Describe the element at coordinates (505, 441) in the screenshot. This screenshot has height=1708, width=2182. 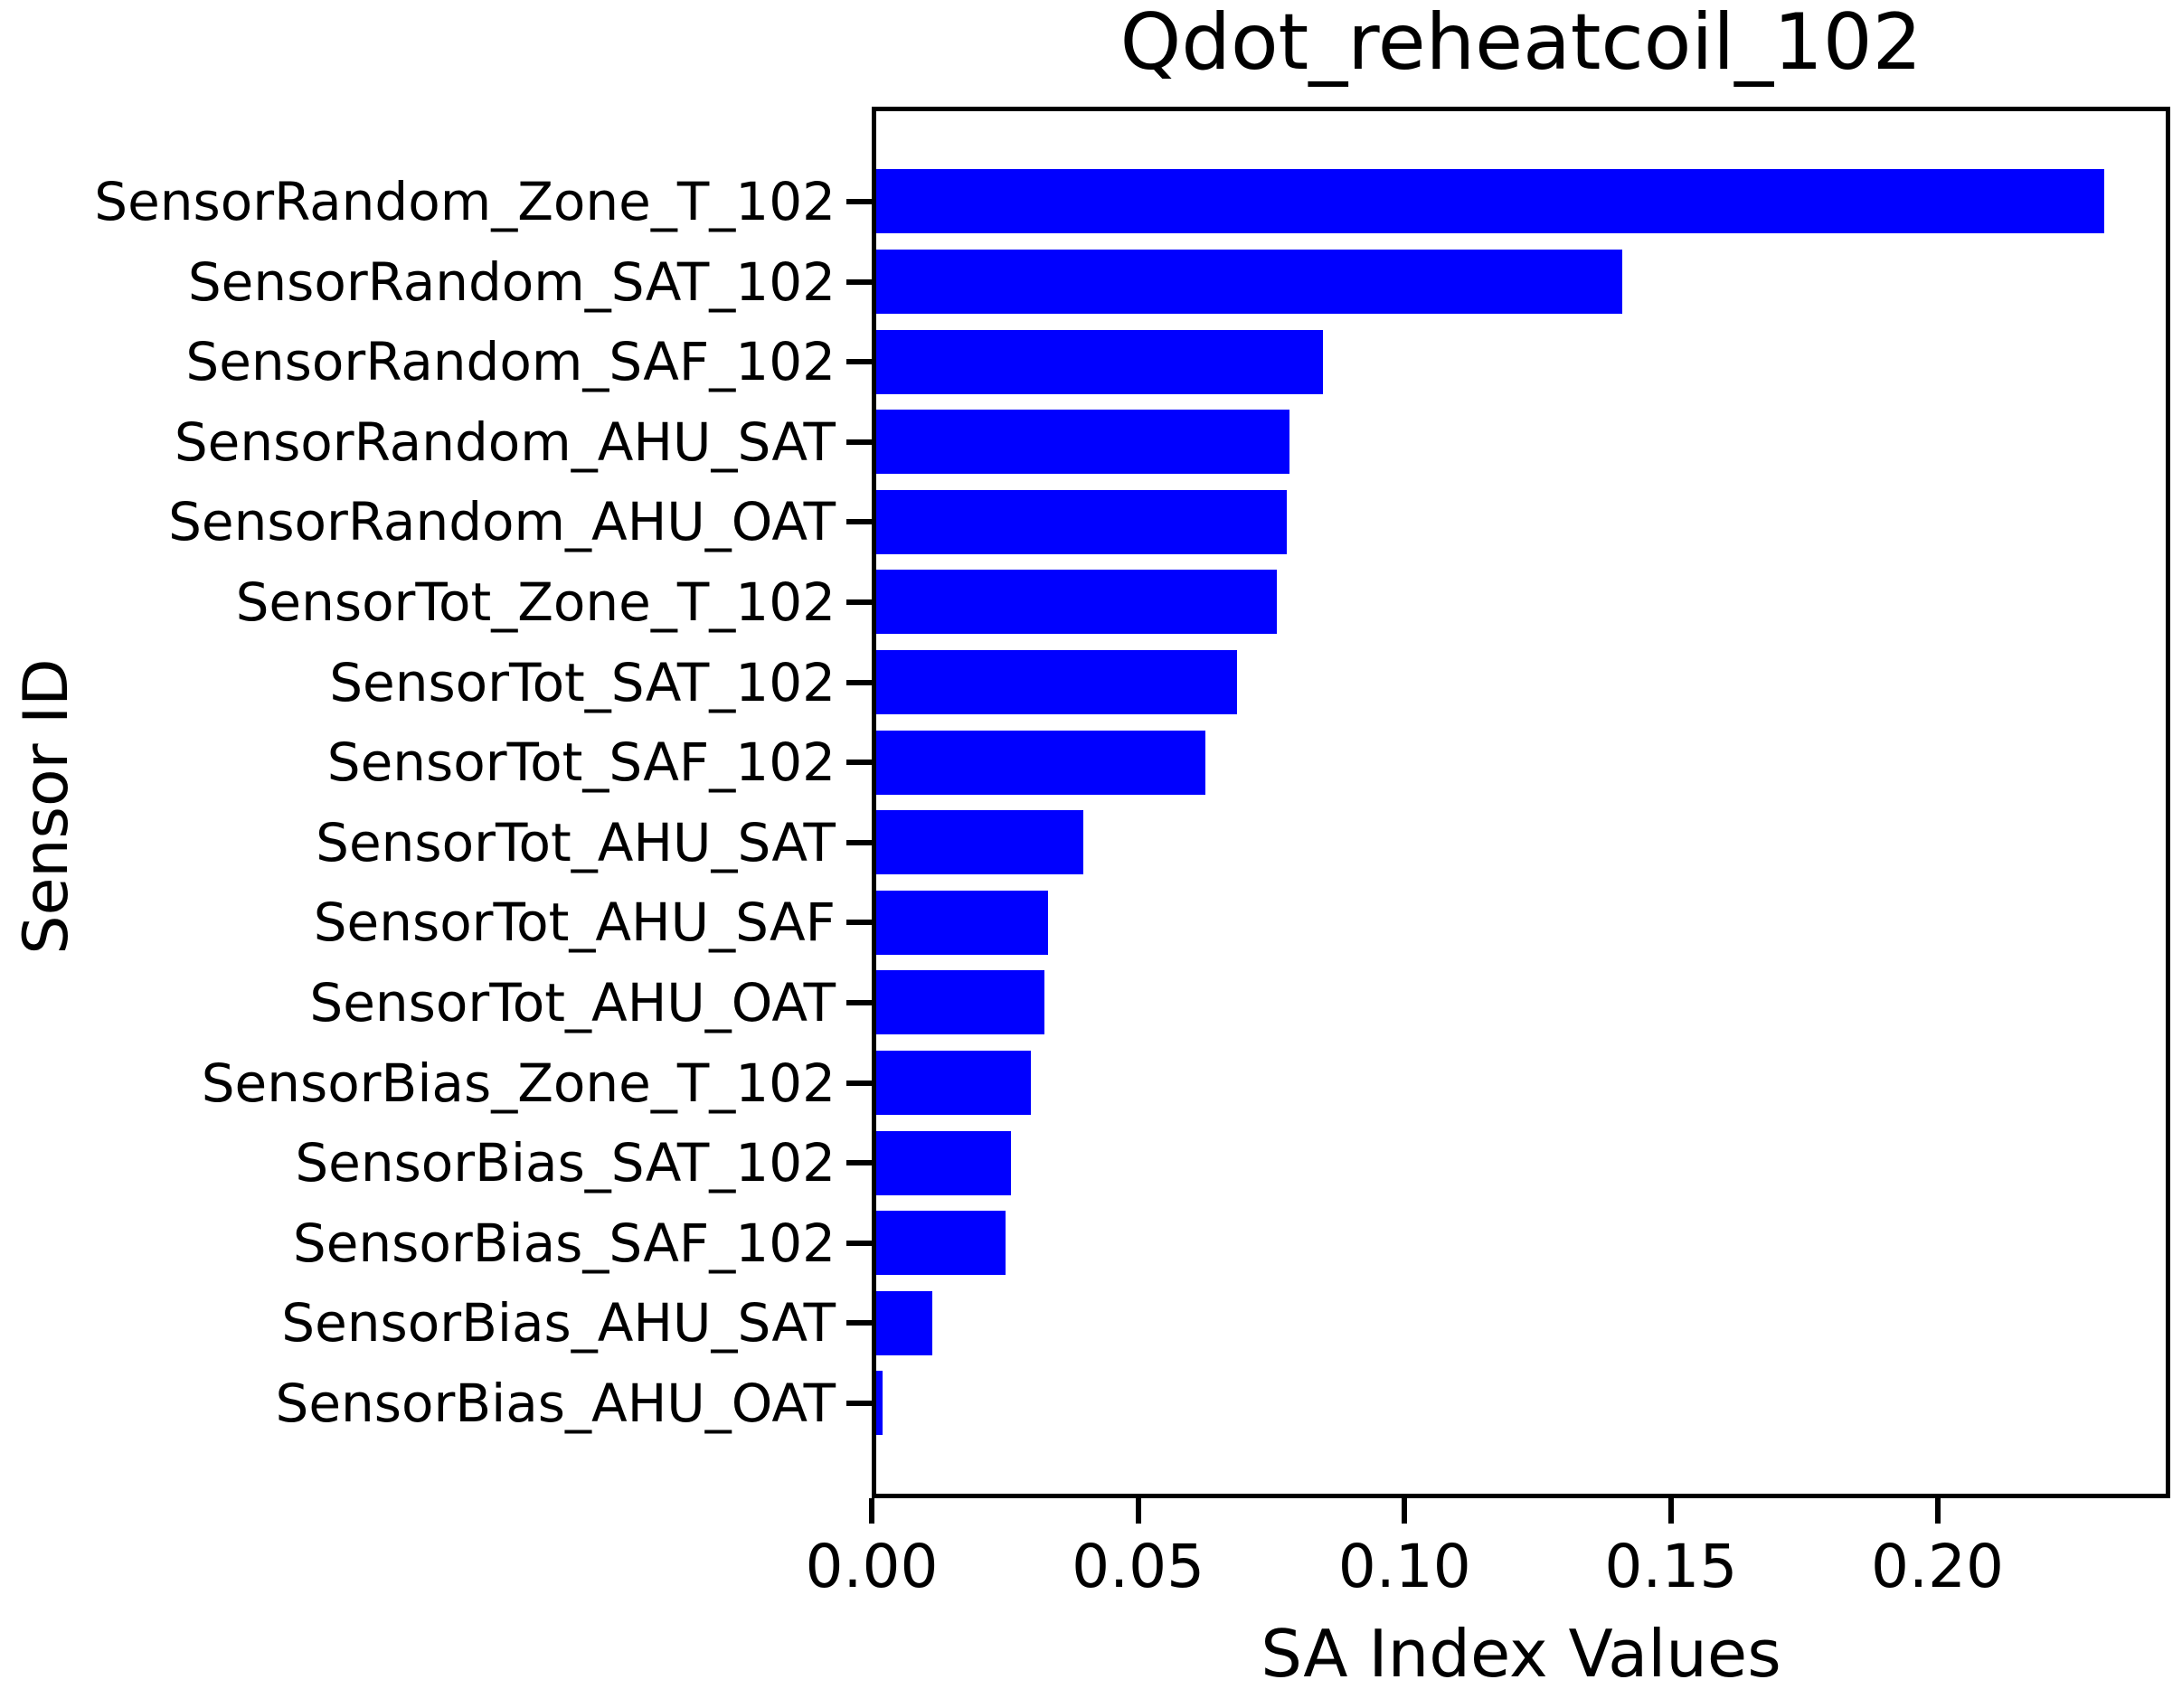
I see `y-tick-label: SensorRandom_AHU_SAT` at that location.